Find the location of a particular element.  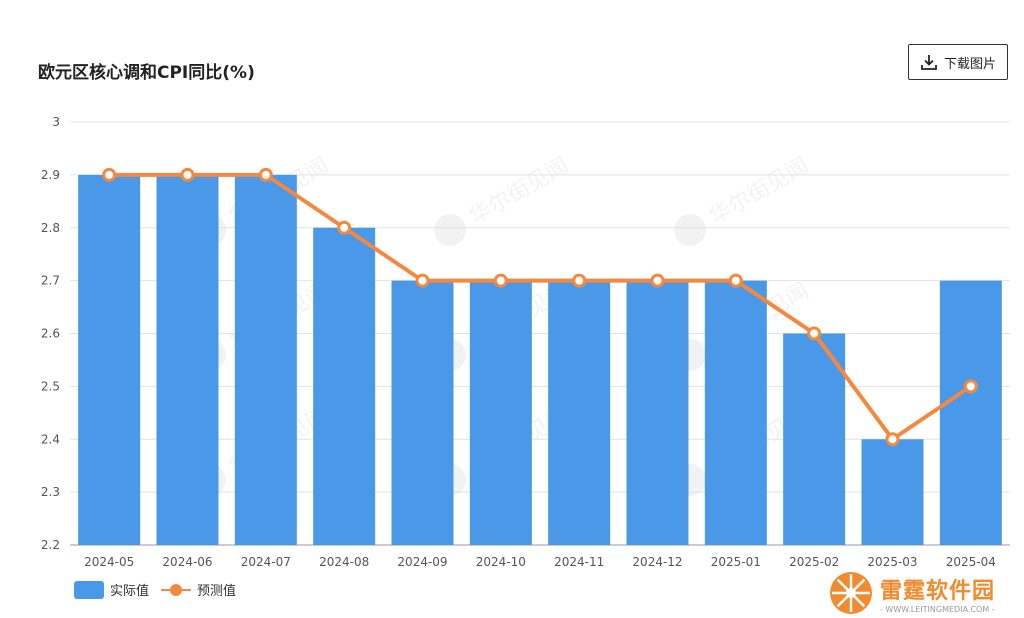

x-tick-label: 2024-06 is located at coordinates (187, 562).